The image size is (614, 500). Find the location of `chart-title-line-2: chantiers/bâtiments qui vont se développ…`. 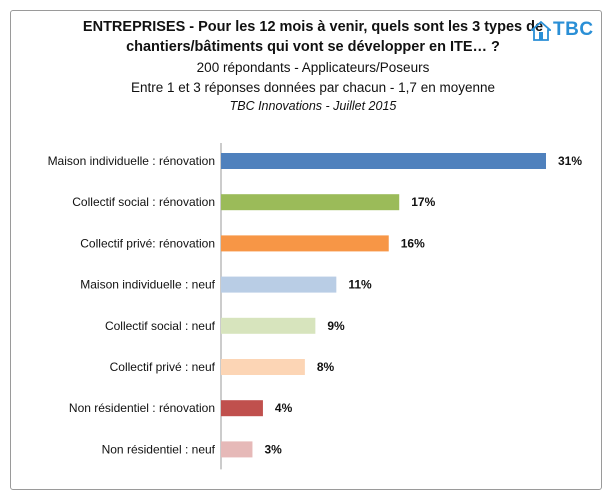

chart-title-line-2: chantiers/bâtiments qui vont se développ… is located at coordinates (313, 47).